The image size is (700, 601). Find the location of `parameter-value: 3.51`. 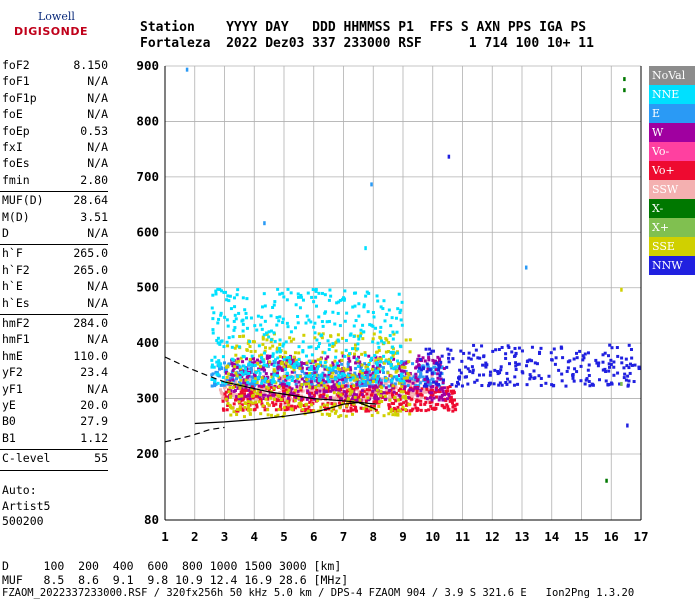

parameter-value: 3.51 is located at coordinates (94, 216).